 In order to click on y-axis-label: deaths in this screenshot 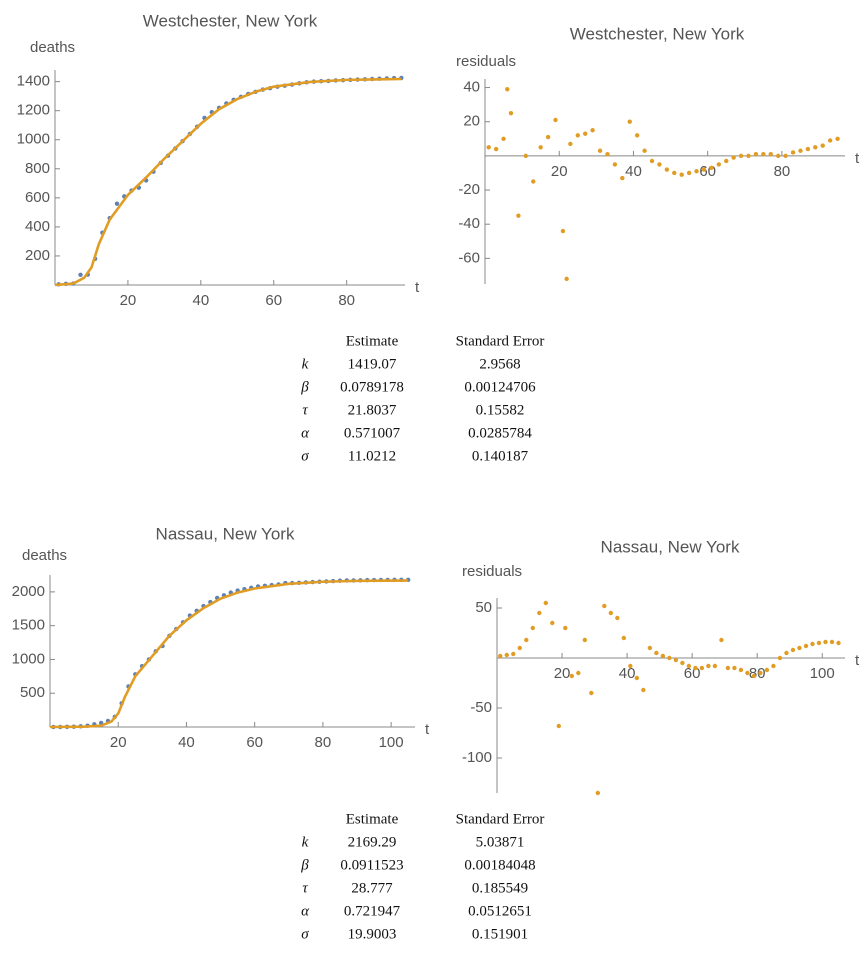, I will do `click(52, 47)`.